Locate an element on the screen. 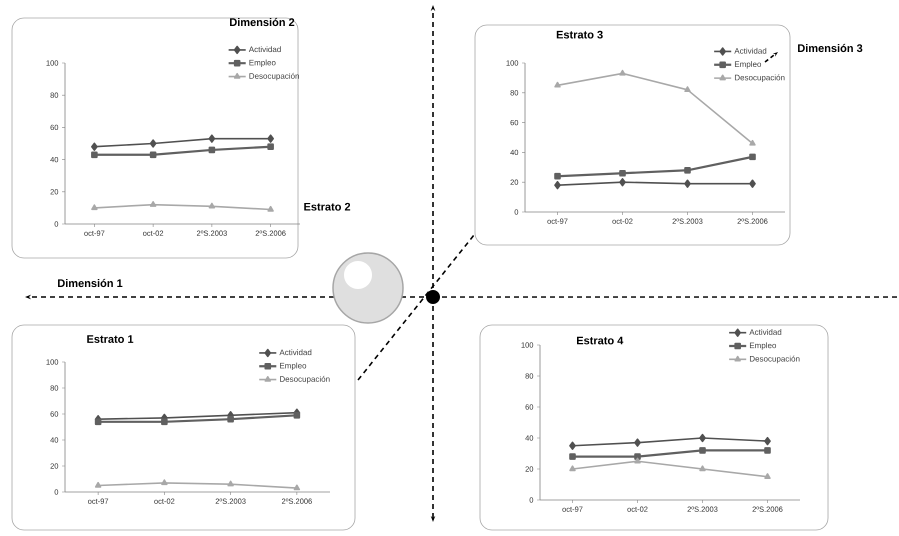  text: Estrato 2 is located at coordinates (327, 206).